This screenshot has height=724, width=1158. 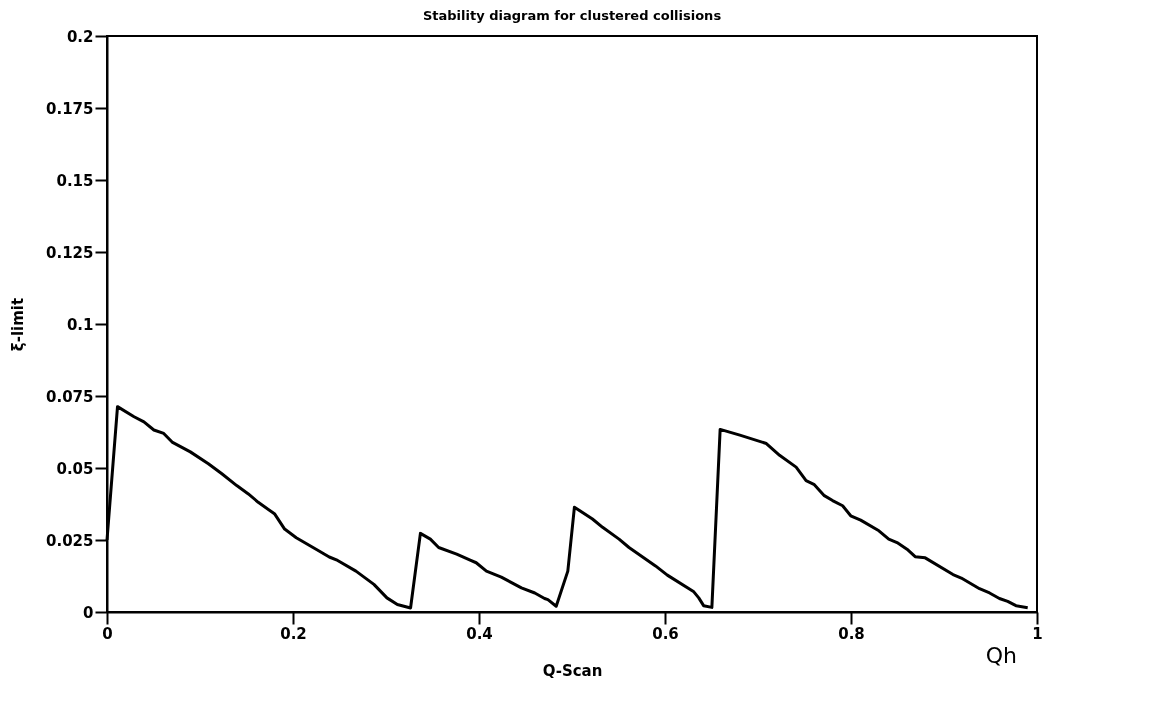 What do you see at coordinates (479, 633) in the screenshot?
I see `x-tick-label: 0.4` at bounding box center [479, 633].